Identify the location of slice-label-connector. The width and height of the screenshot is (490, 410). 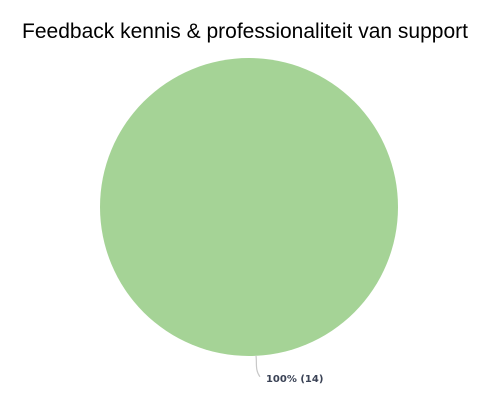
(258, 366).